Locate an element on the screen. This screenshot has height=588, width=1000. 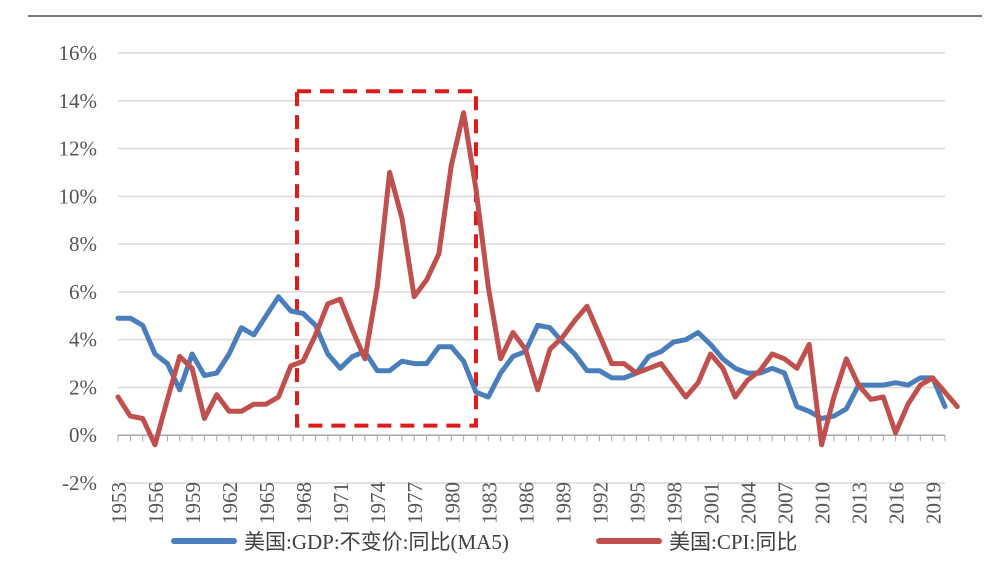
y-tick-label: 16% is located at coordinates (78, 53).